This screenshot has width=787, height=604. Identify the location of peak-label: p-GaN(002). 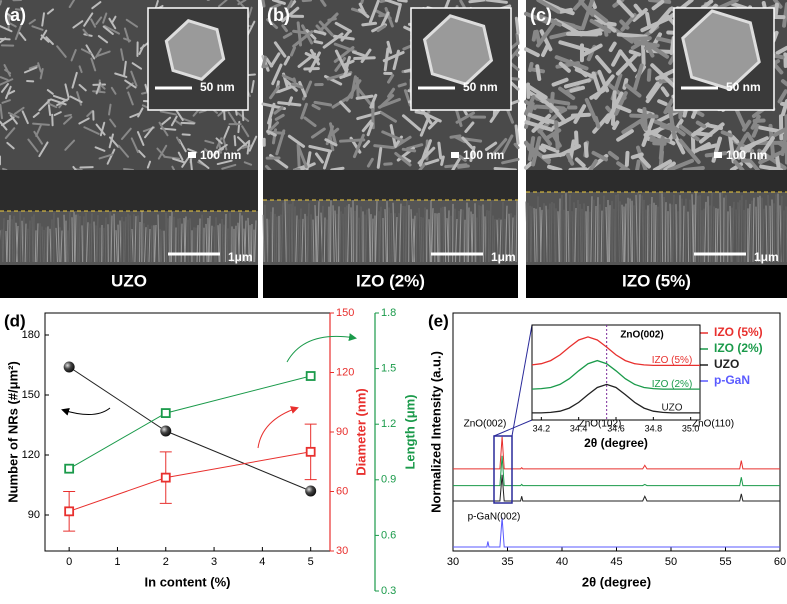
(494, 517).